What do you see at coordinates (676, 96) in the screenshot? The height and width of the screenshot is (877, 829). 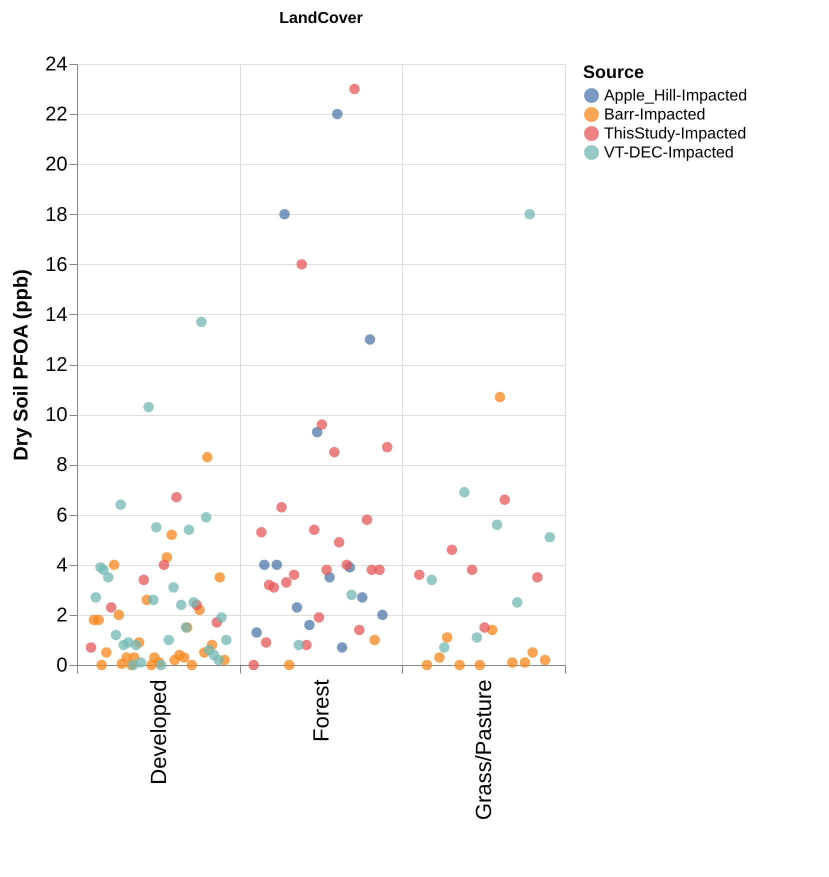 I see `legend-label: Apple_Hill-Impacted` at bounding box center [676, 96].